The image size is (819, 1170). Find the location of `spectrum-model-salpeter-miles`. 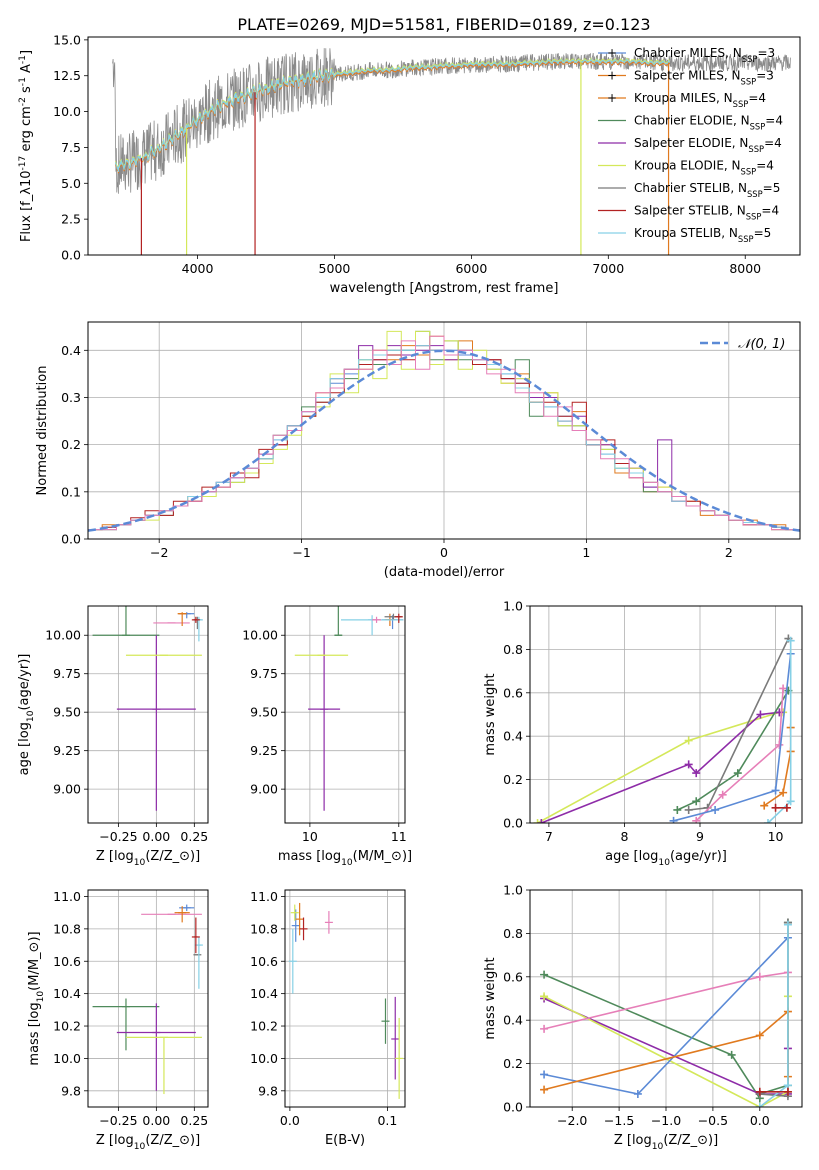

spectrum-model-salpeter-miles is located at coordinates (393, 116).